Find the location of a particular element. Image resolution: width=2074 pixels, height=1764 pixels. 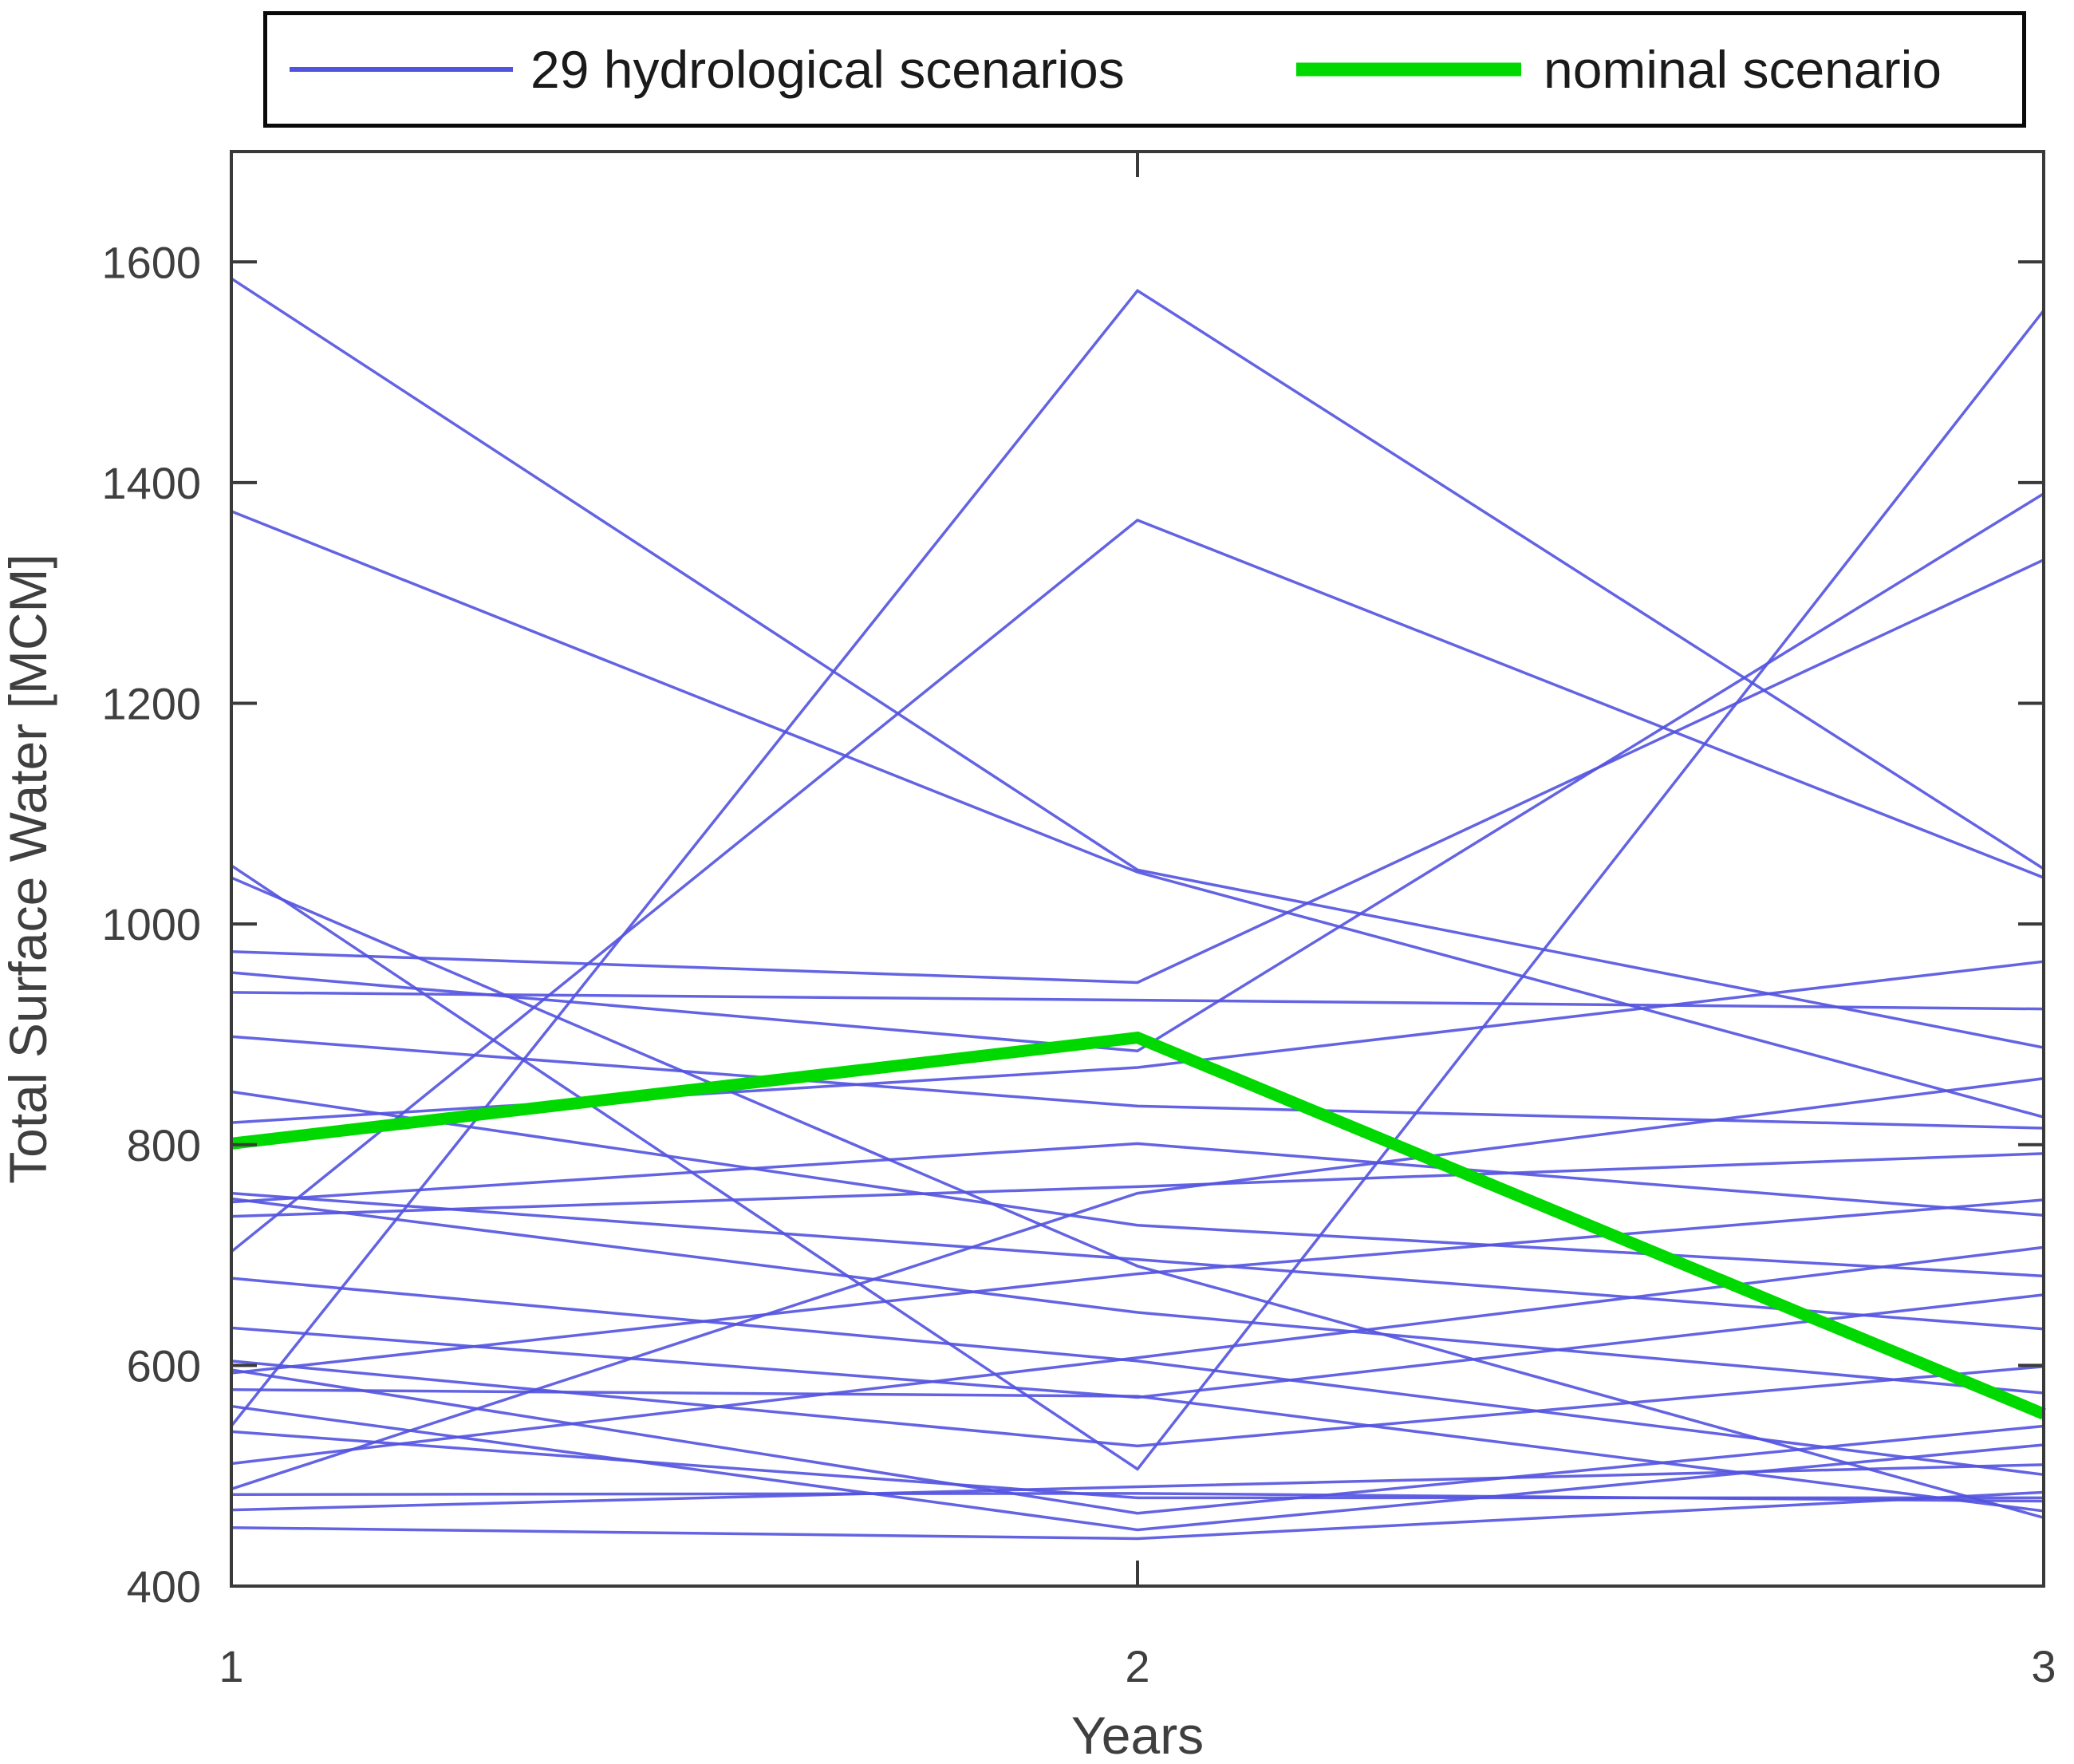

y-tick-label: 1200 is located at coordinates (151, 704).